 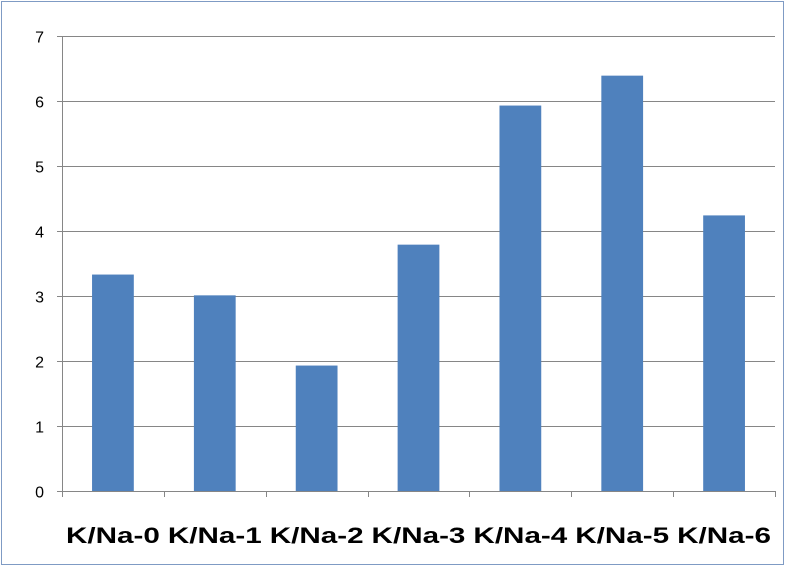 I want to click on xtick-label-K/Na-4: K/Na-4, so click(x=520, y=535).